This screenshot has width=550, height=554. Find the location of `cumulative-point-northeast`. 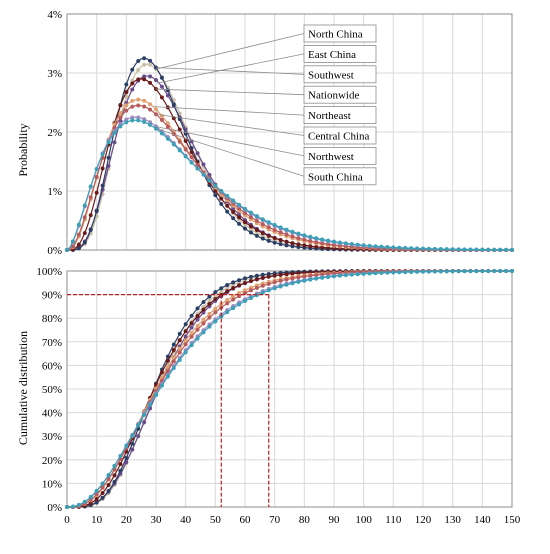

cumulative-point-northeast is located at coordinates (227, 300).